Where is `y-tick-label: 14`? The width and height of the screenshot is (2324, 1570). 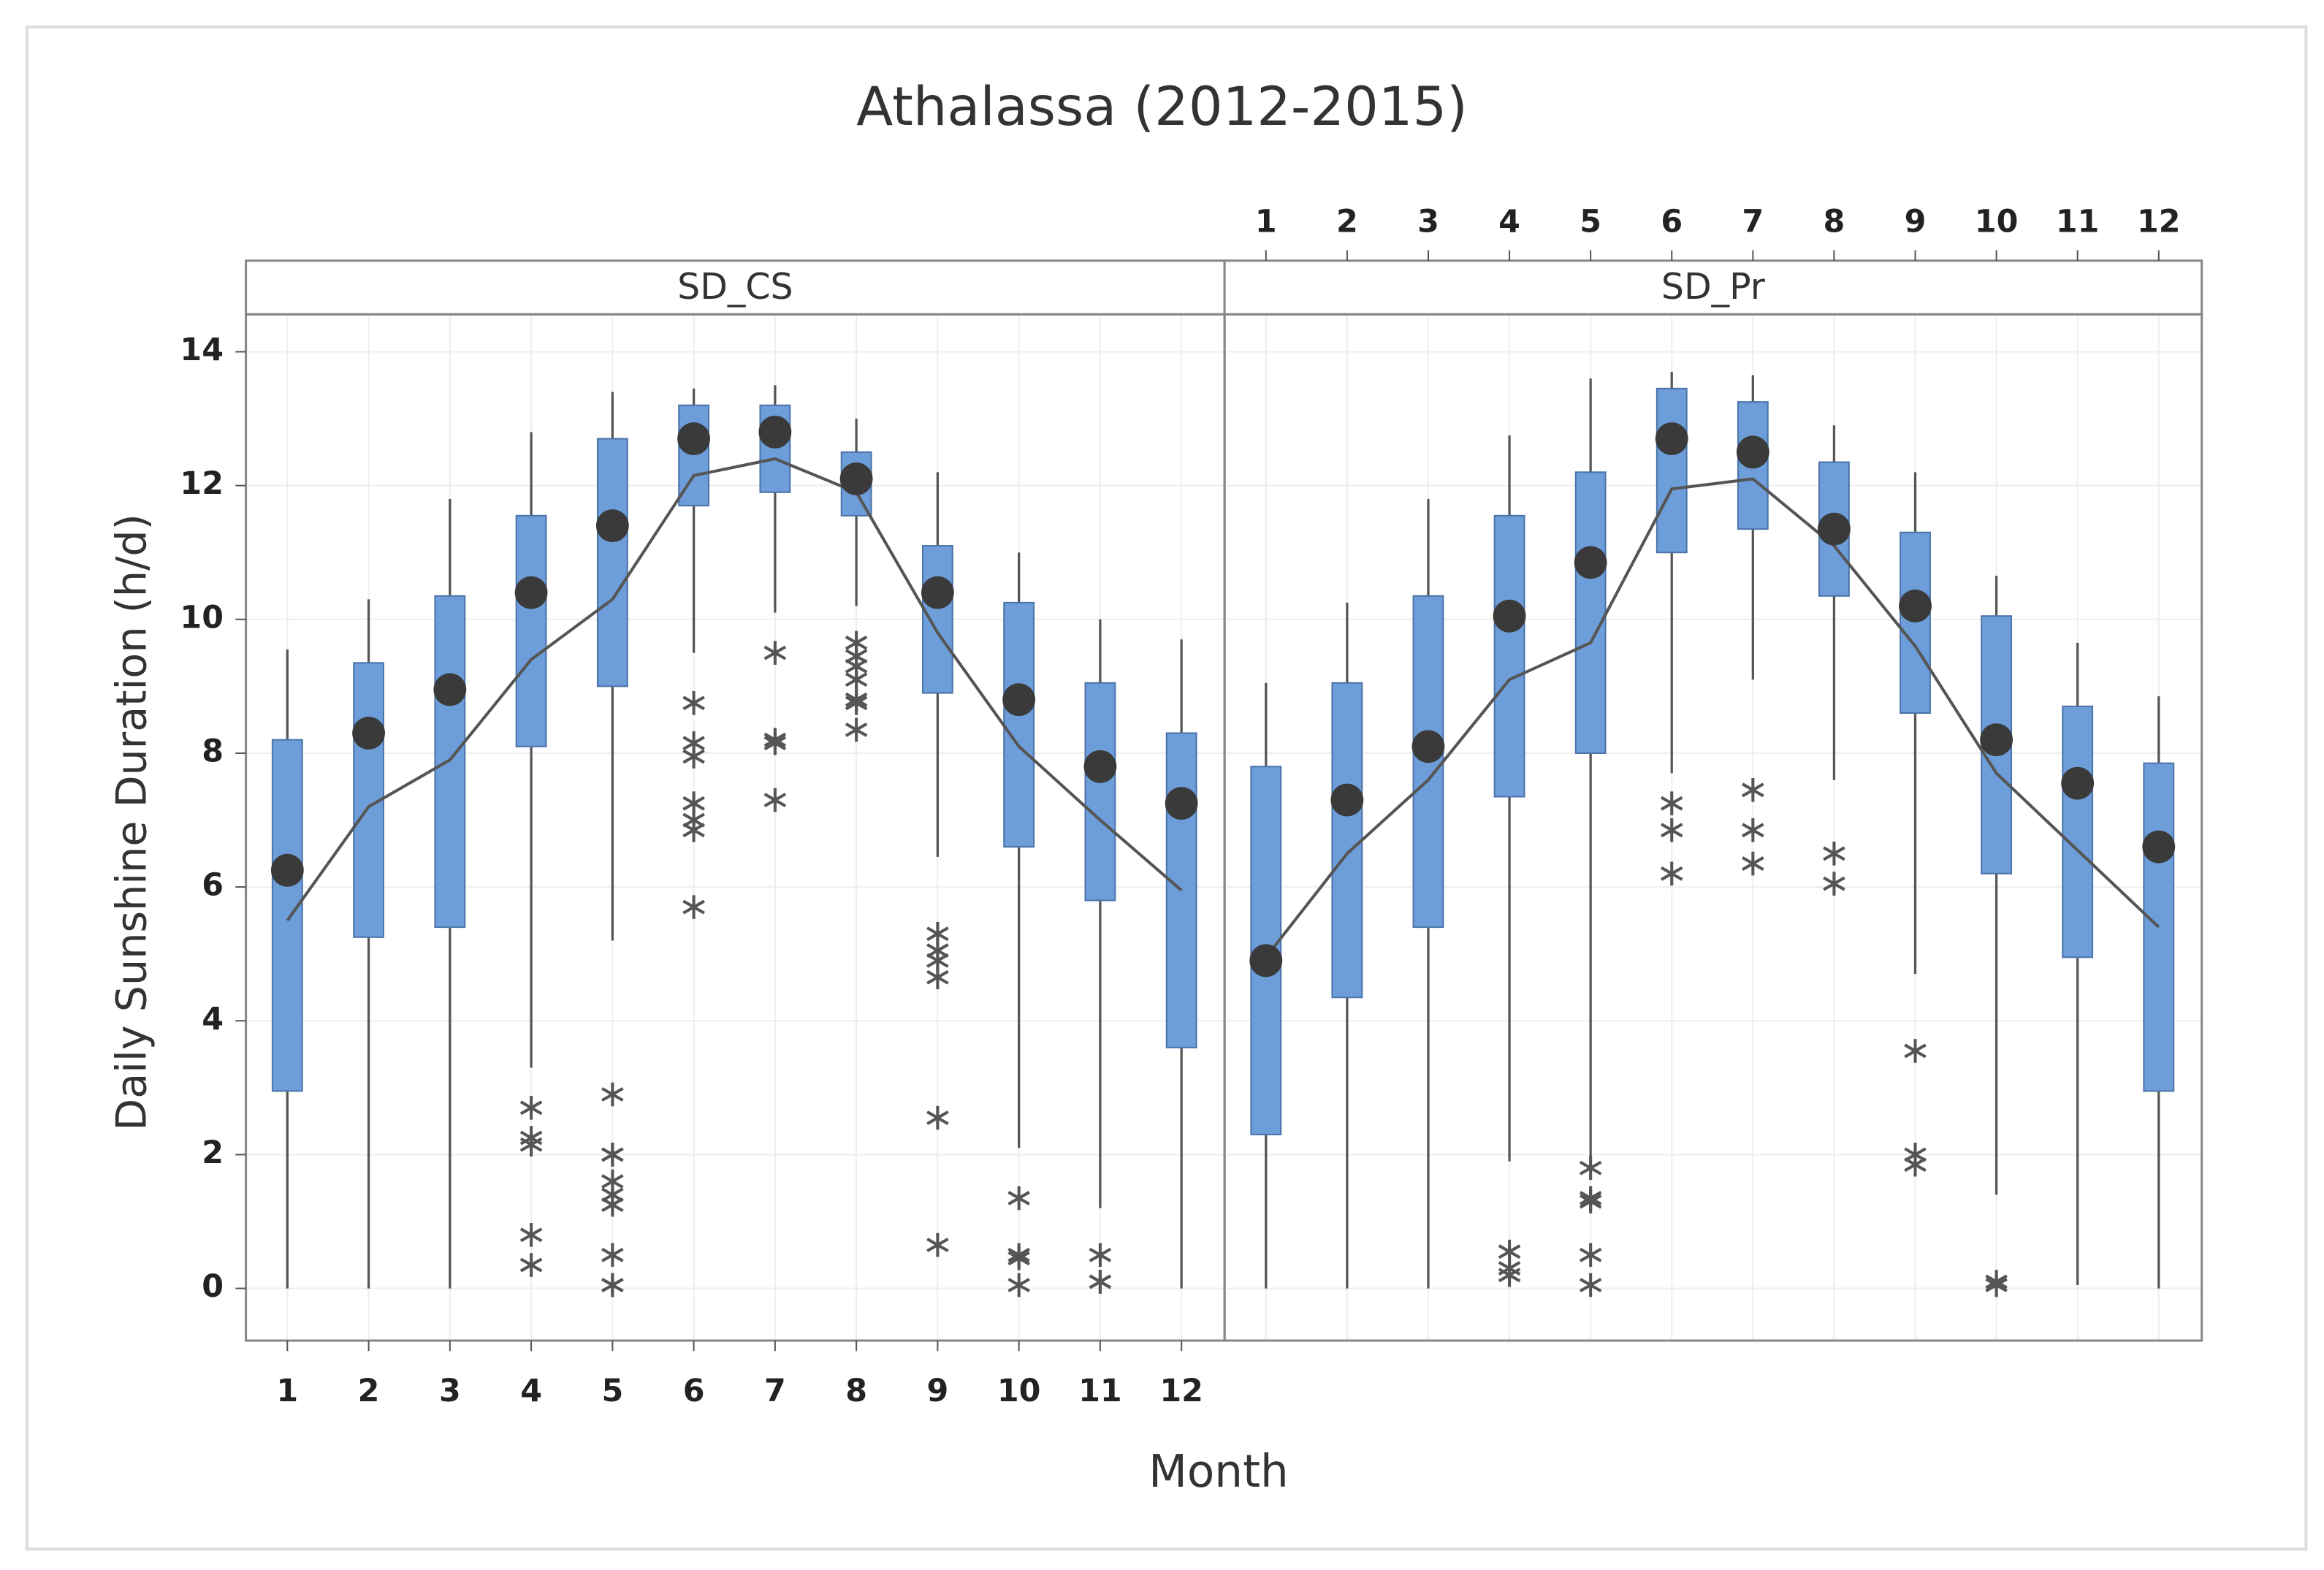 y-tick-label: 14 is located at coordinates (202, 350).